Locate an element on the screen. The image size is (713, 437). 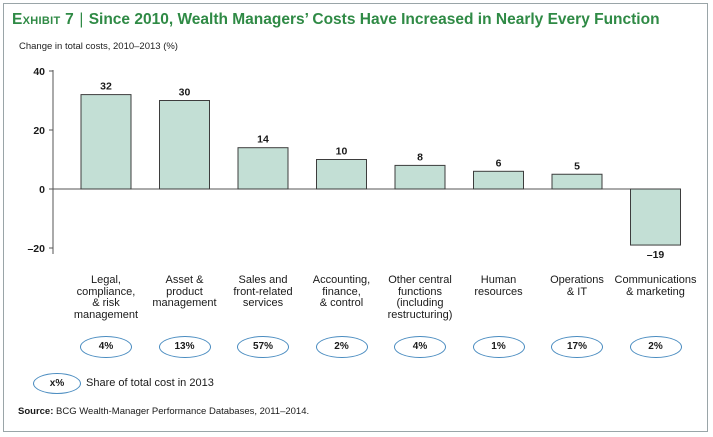
category-label: Operations & IT is located at coordinates (577, 286).